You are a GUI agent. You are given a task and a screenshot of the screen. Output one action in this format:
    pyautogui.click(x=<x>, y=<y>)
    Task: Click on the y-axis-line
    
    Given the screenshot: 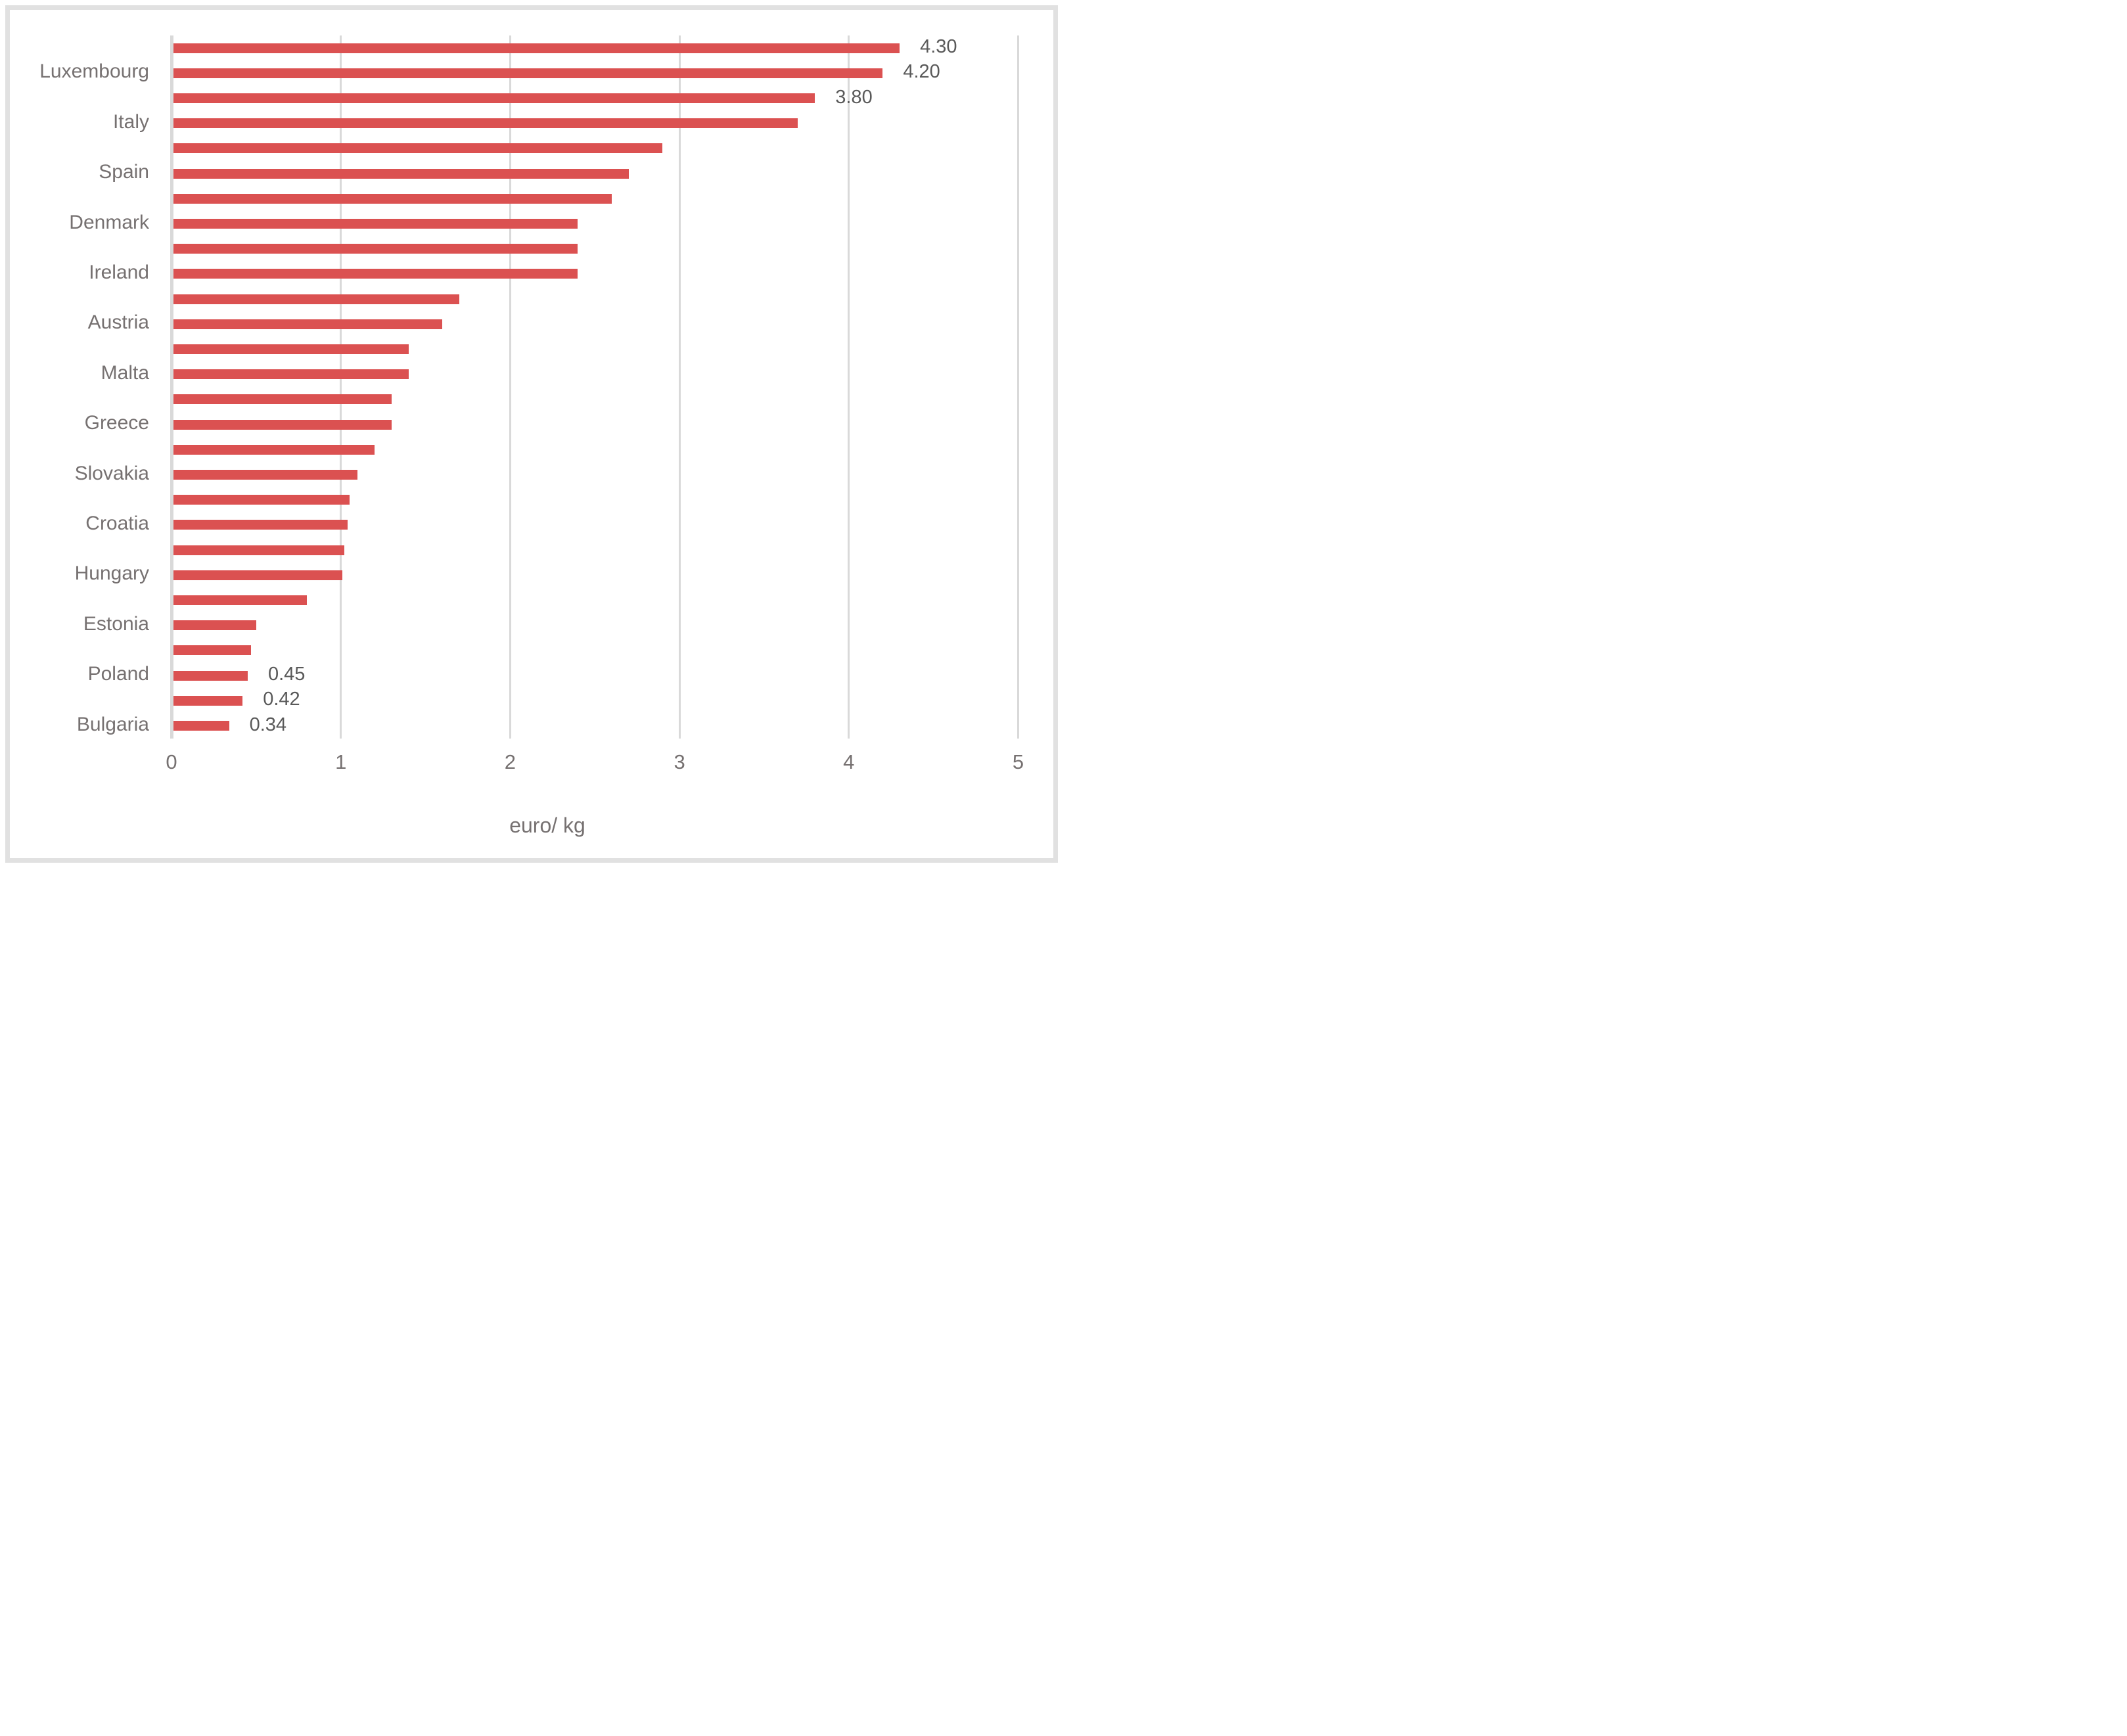 What is the action you would take?
    pyautogui.click(x=171, y=387)
    